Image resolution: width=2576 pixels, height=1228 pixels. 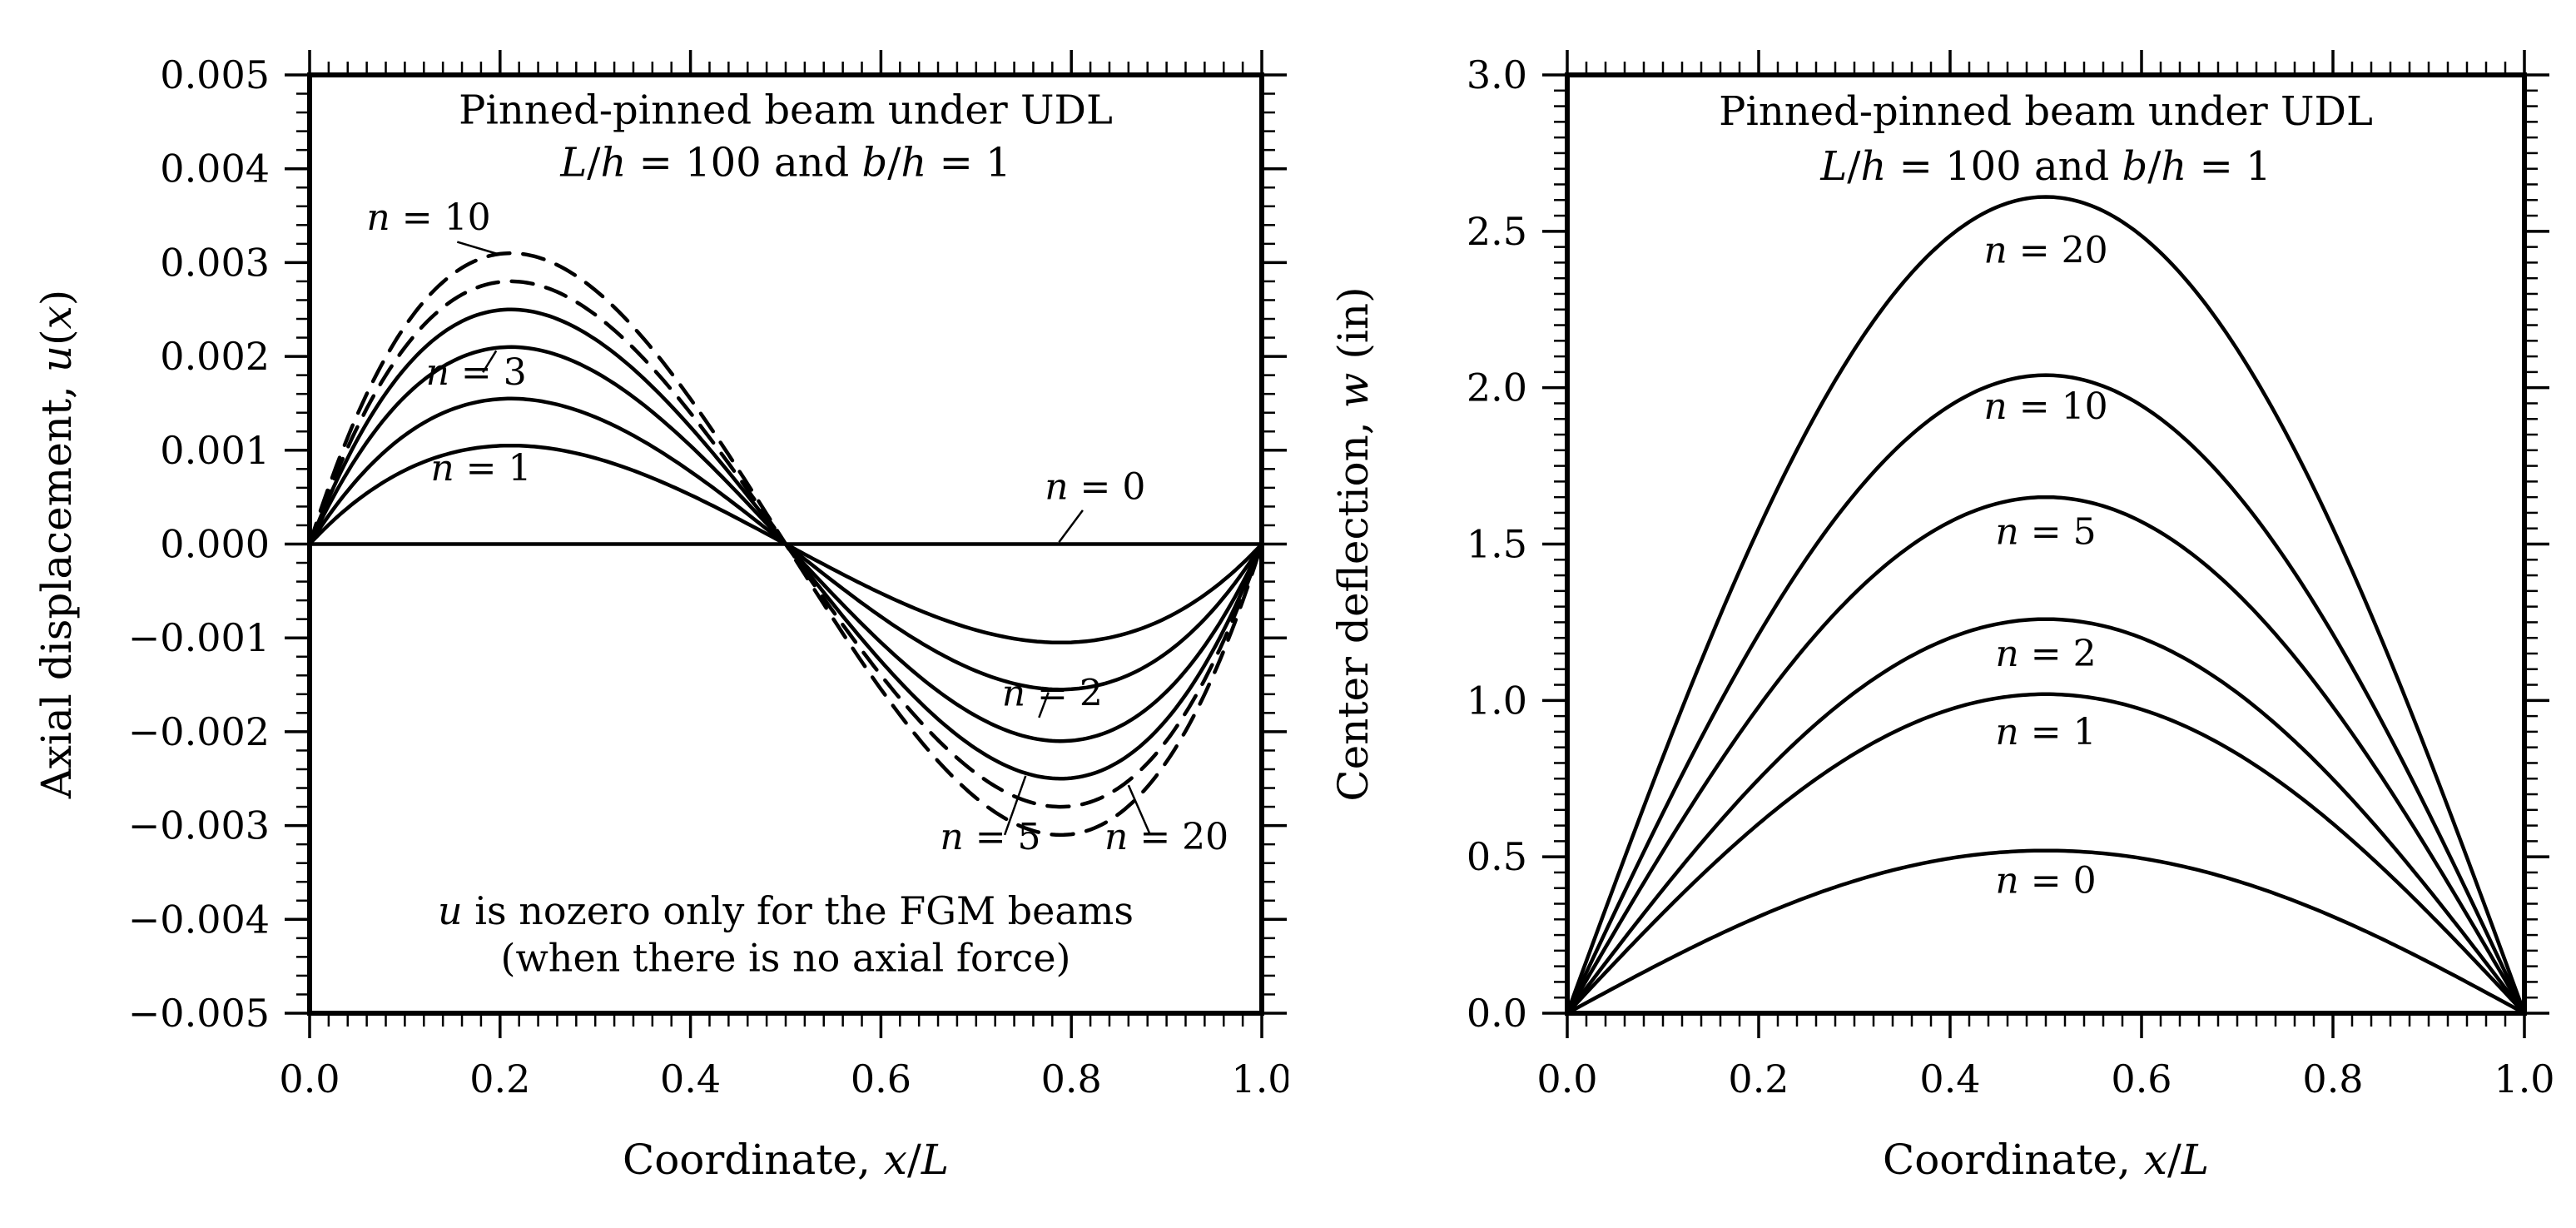 What do you see at coordinates (199, 1013) in the screenshot?
I see `y-tick-label: −0.005` at bounding box center [199, 1013].